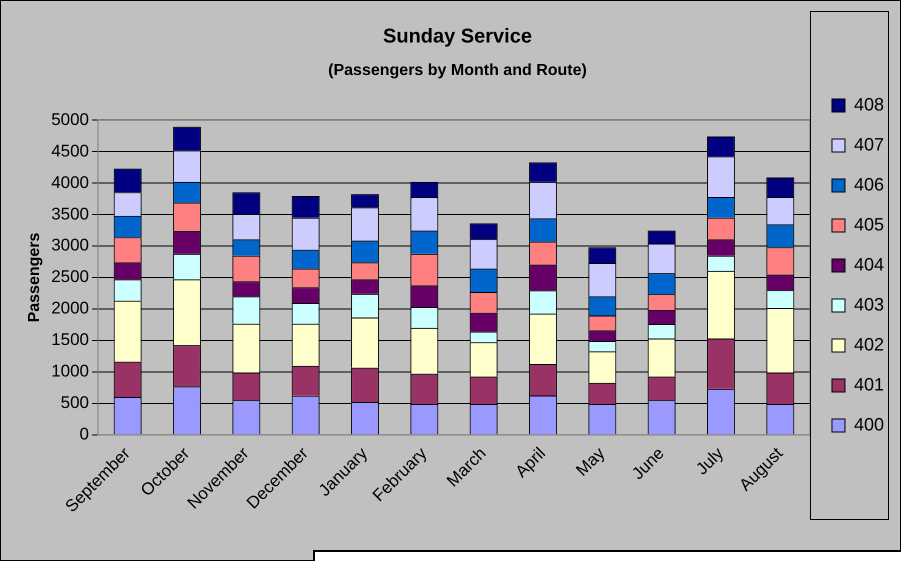 This screenshot has width=901, height=561. I want to click on y-tick-label: 4500, so click(70, 150).